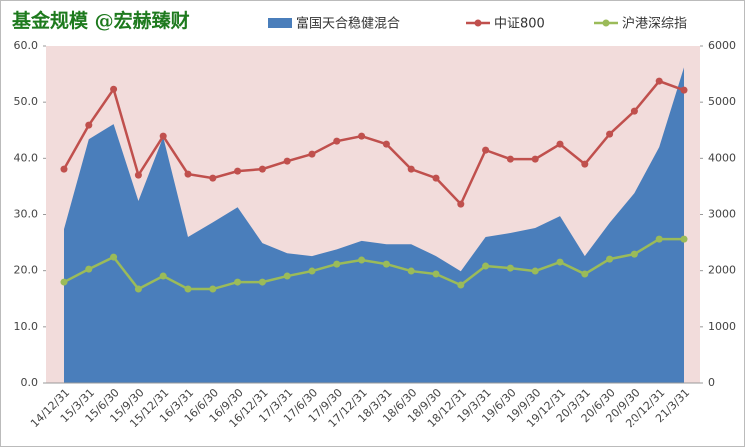 The height and width of the screenshot is (447, 745). I want to click on y-tick-label: 0.0, so click(30, 382).